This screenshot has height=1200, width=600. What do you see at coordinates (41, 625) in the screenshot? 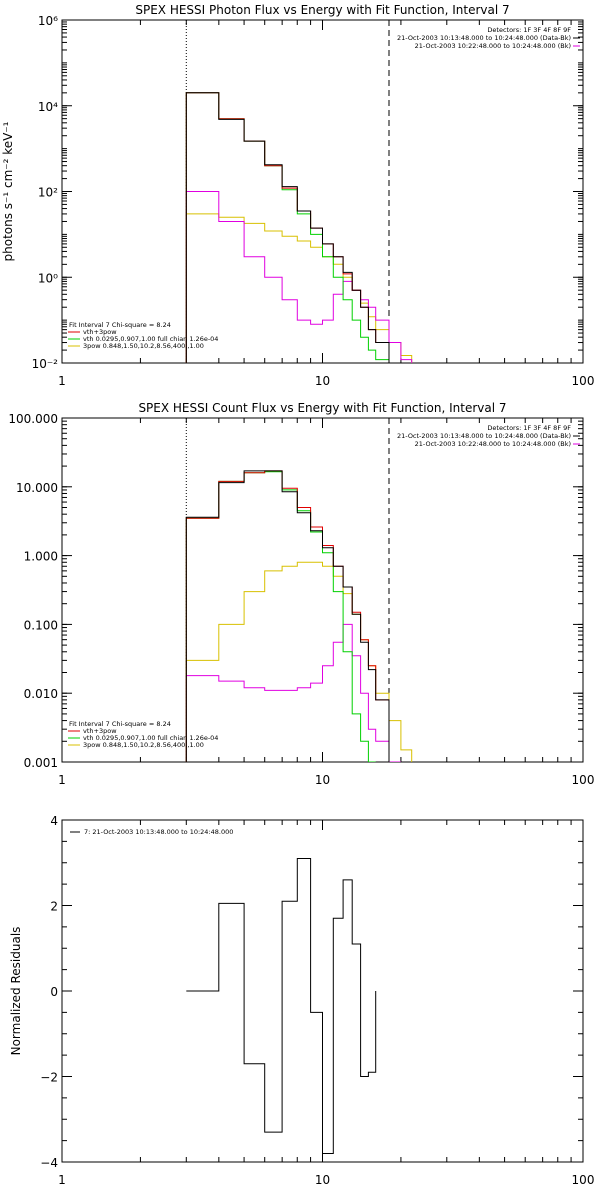
I see `y-tick-label: 0.100` at bounding box center [41, 625].